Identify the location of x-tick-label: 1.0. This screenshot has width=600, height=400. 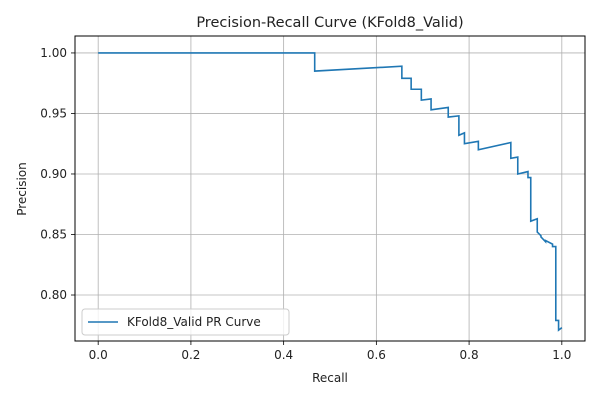
(561, 355).